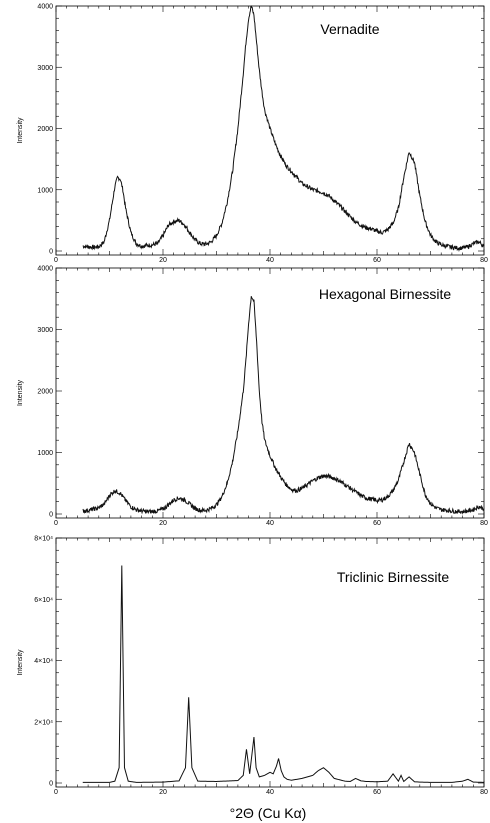 The image size is (490, 823). What do you see at coordinates (43, 661) in the screenshot?
I see `y-tick-label: 4×10⁴` at bounding box center [43, 661].